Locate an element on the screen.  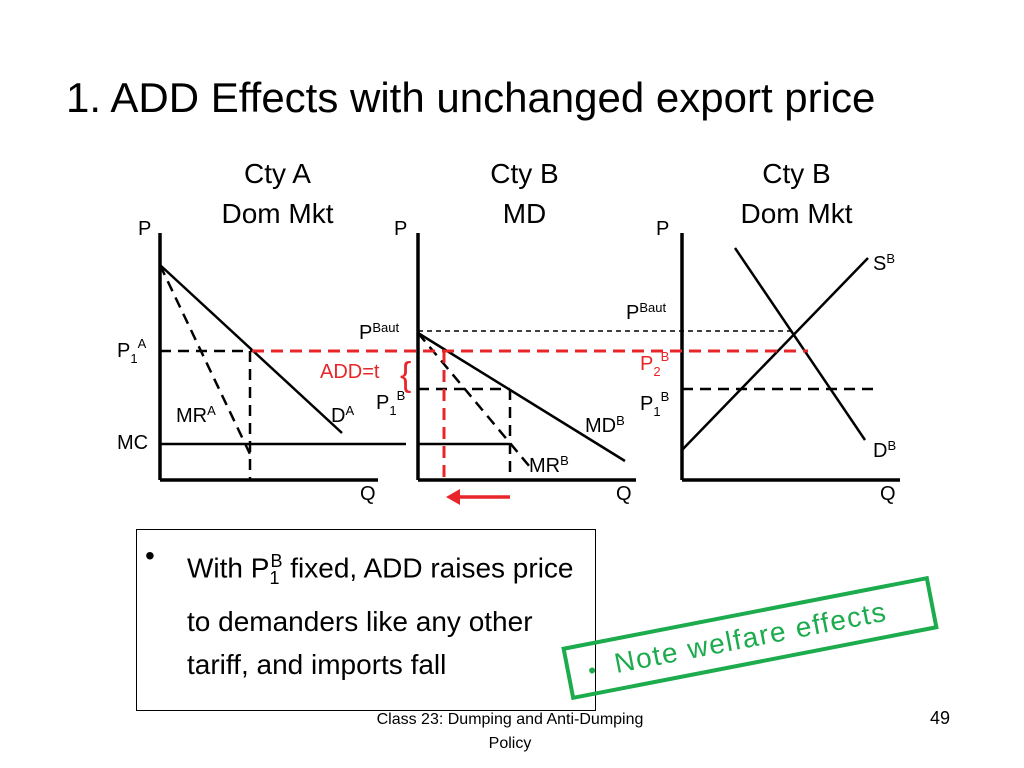
panel-b-md-line is located at coordinates (521, 397).